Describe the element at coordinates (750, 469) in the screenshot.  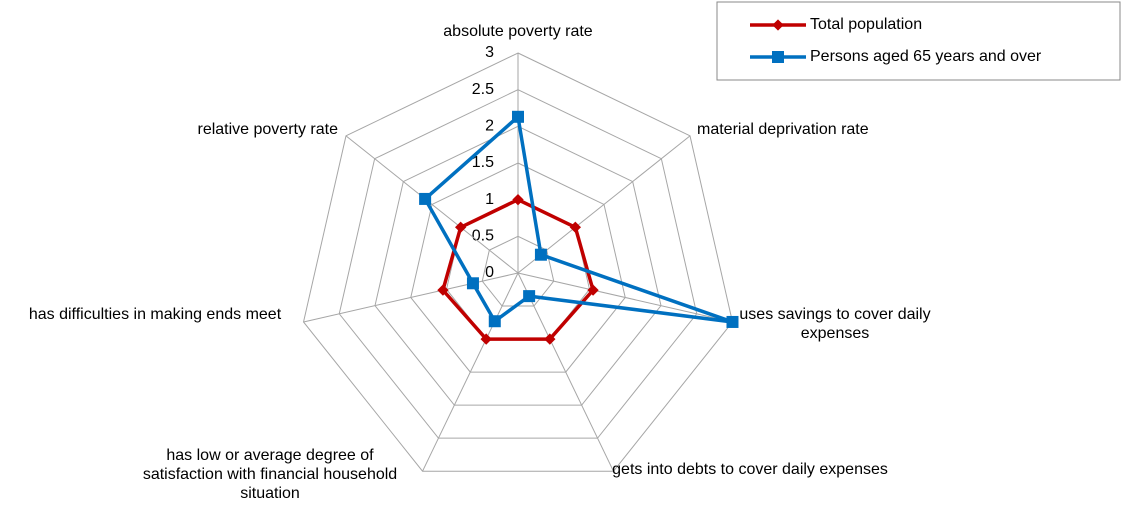
I see `category-label: gets into debts to cover daily expenses` at that location.